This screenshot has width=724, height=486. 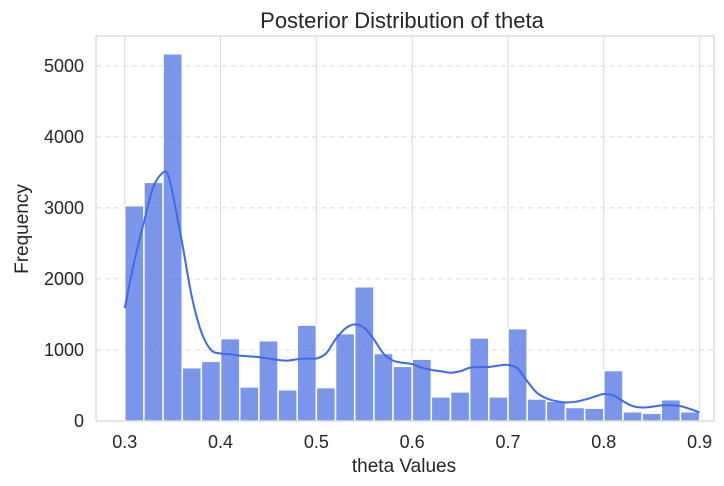 I want to click on y-axis-label: Frequency, so click(x=22, y=229).